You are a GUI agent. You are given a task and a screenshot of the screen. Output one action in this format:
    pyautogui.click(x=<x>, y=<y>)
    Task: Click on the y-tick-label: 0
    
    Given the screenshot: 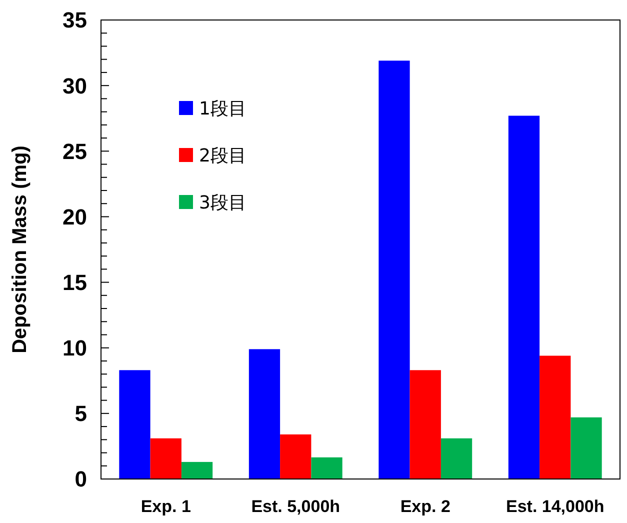 What is the action you would take?
    pyautogui.click(x=80, y=479)
    